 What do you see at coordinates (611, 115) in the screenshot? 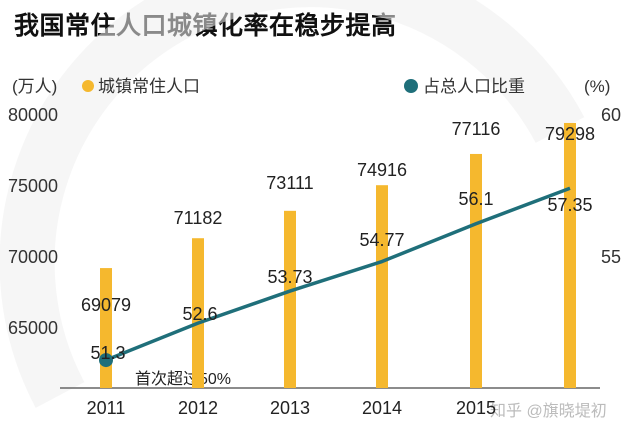
I see `y-right-tick: 60` at bounding box center [611, 115].